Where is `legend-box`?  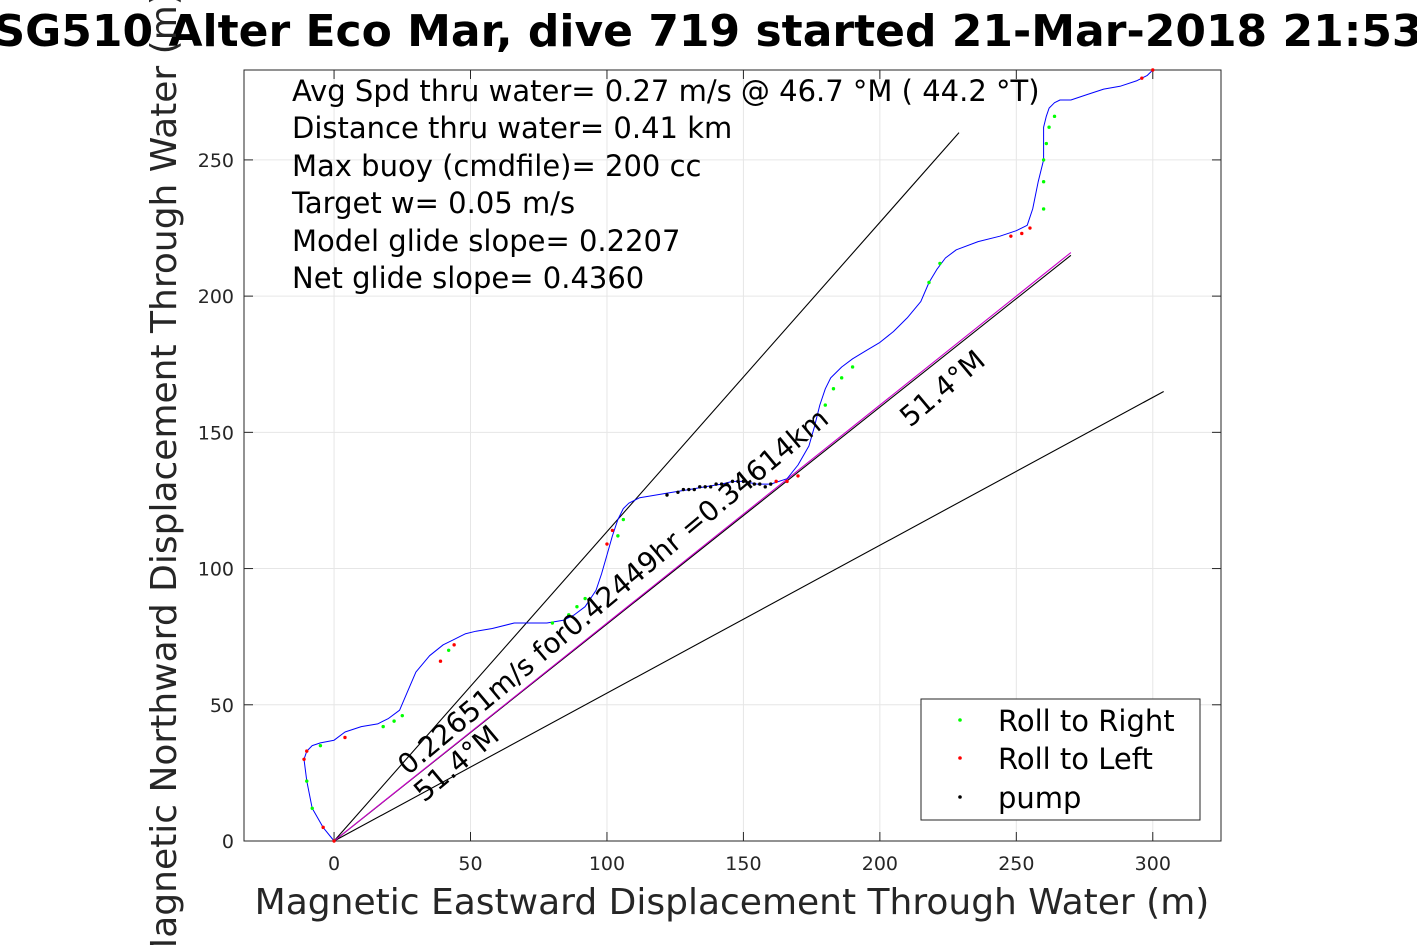 legend-box is located at coordinates (1060, 759).